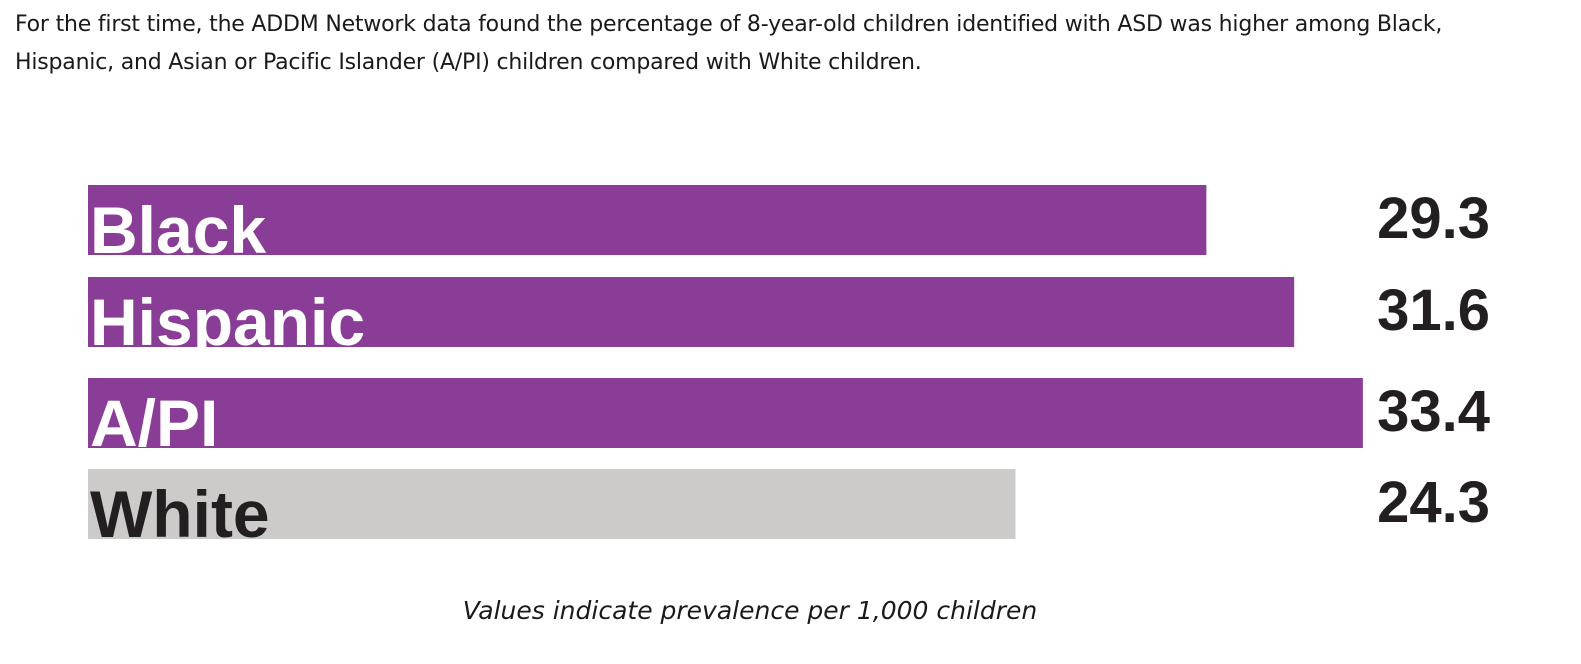  I want to click on labels-layer: Black Hispanic A/PI White, so click(227, 372).